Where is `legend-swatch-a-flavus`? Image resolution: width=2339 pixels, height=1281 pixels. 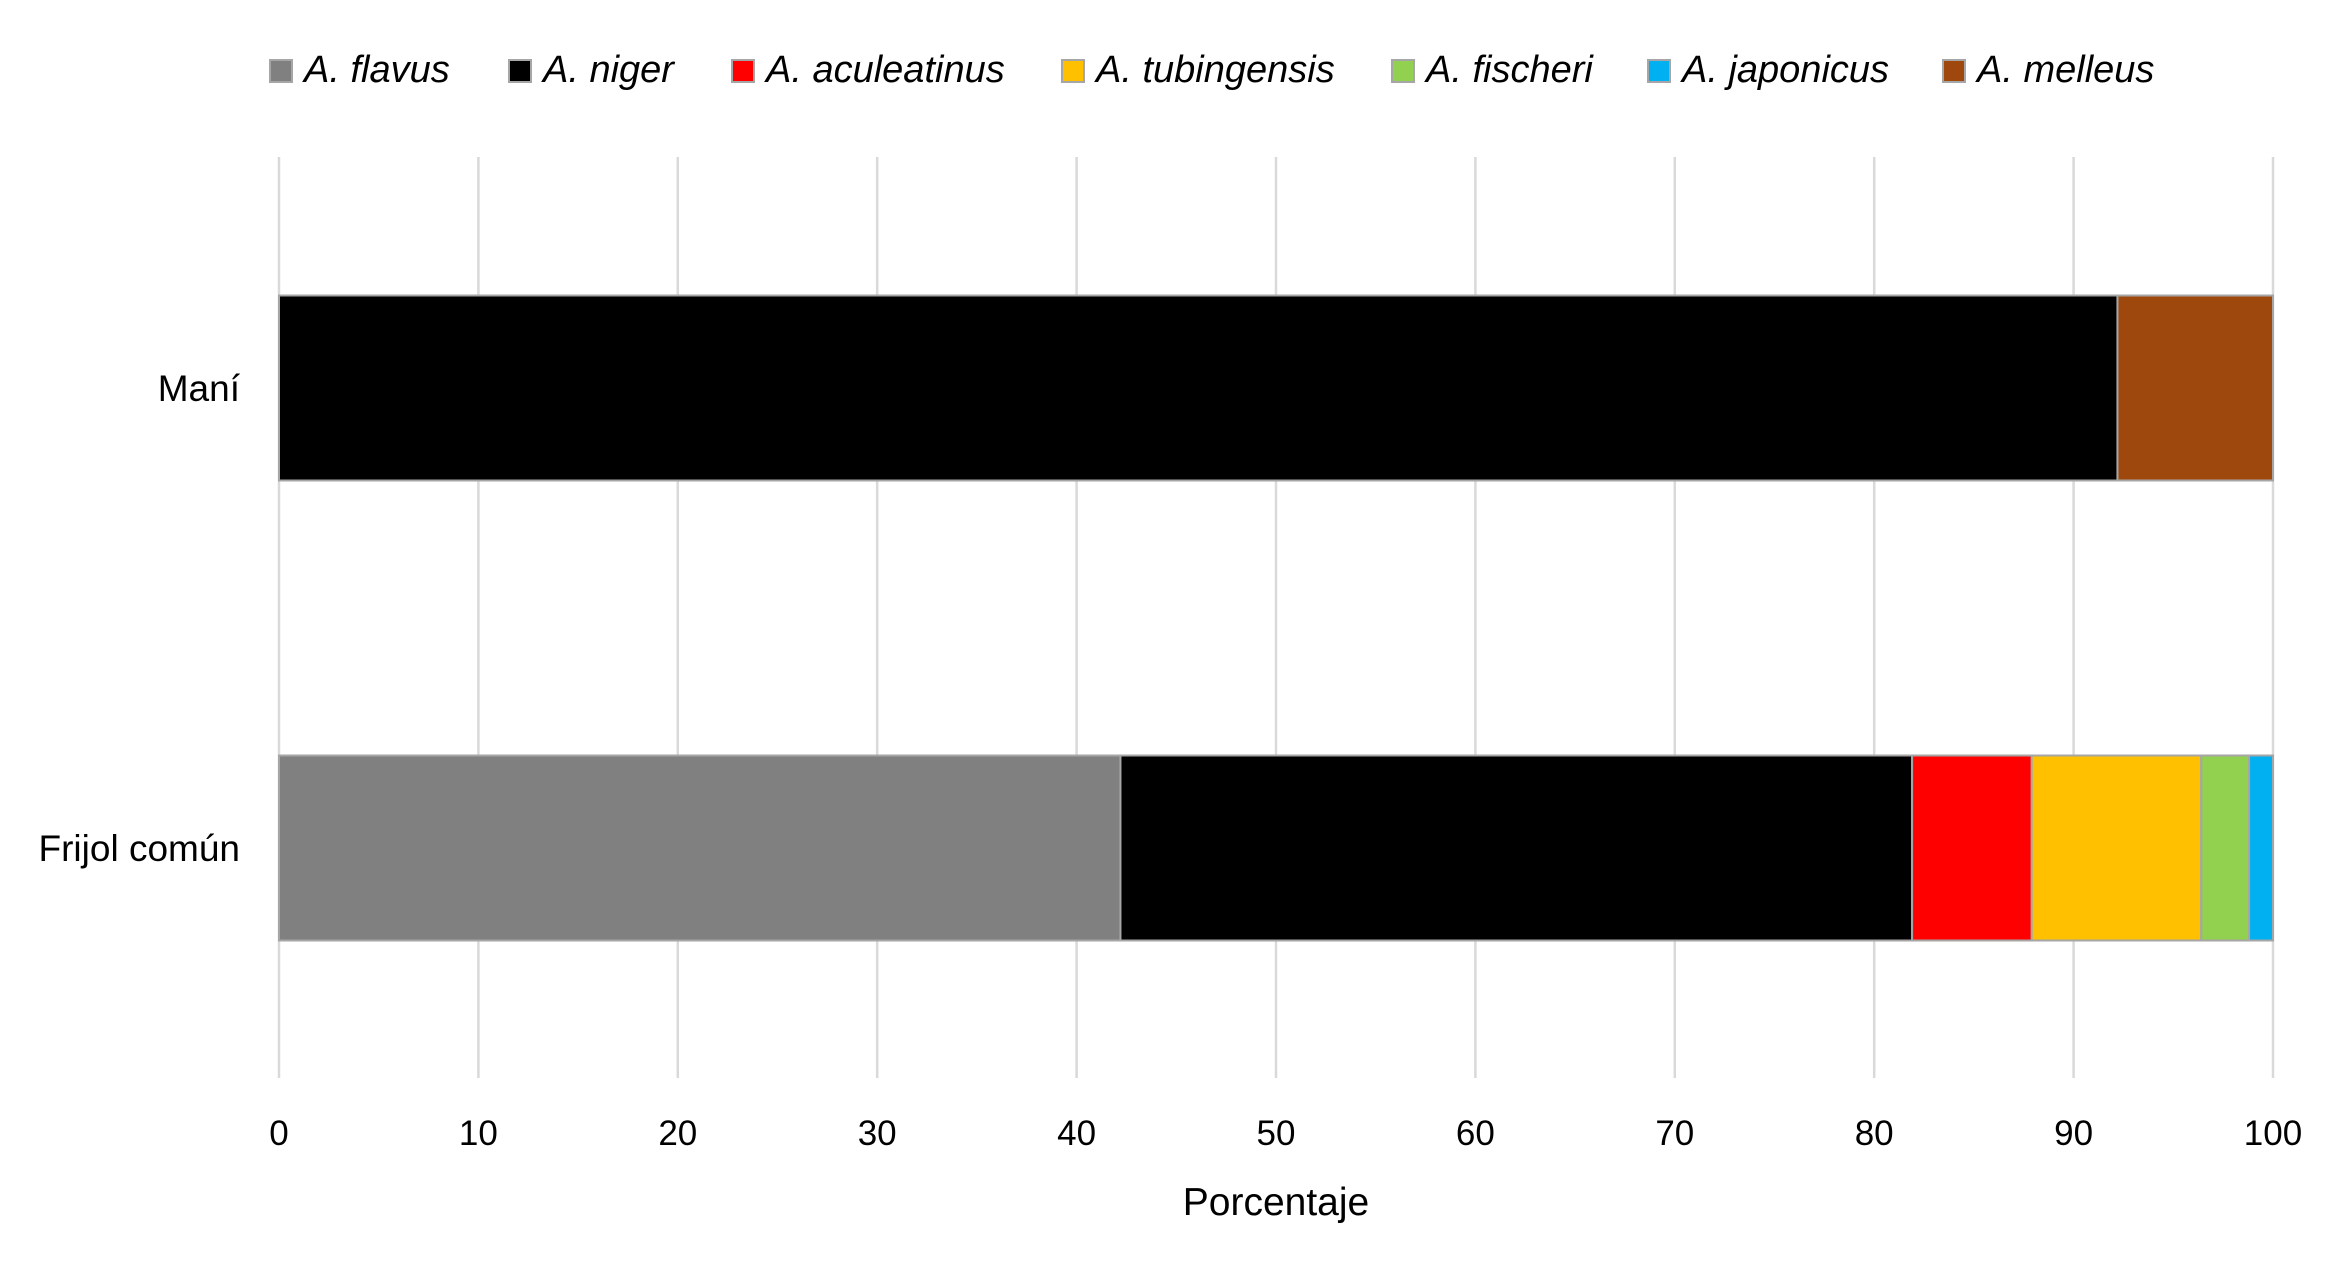
legend-swatch-a-flavus is located at coordinates (281, 71).